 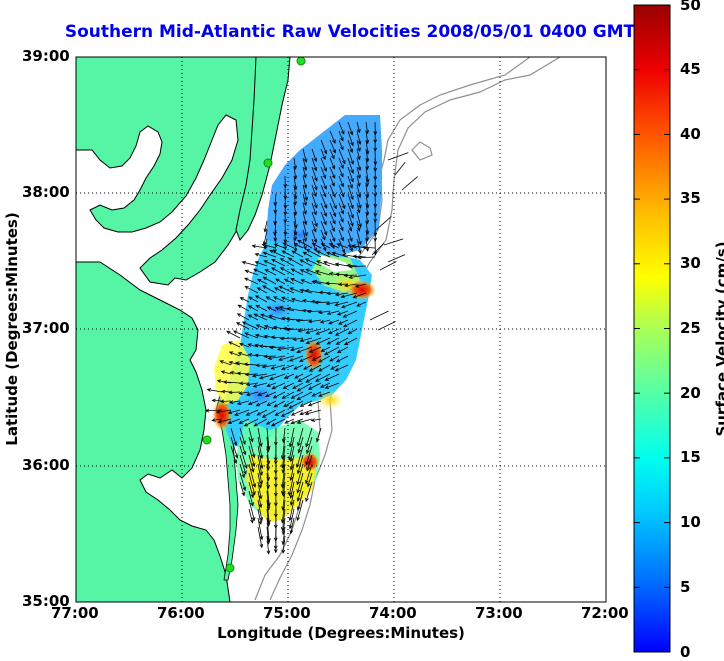 What do you see at coordinates (287, 613) in the screenshot?
I see `lon-tick-label: 75:00` at bounding box center [287, 613].